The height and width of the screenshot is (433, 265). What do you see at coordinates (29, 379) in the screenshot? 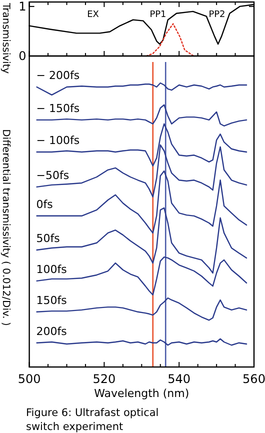
I see `x-tick-label: 500` at bounding box center [29, 379].